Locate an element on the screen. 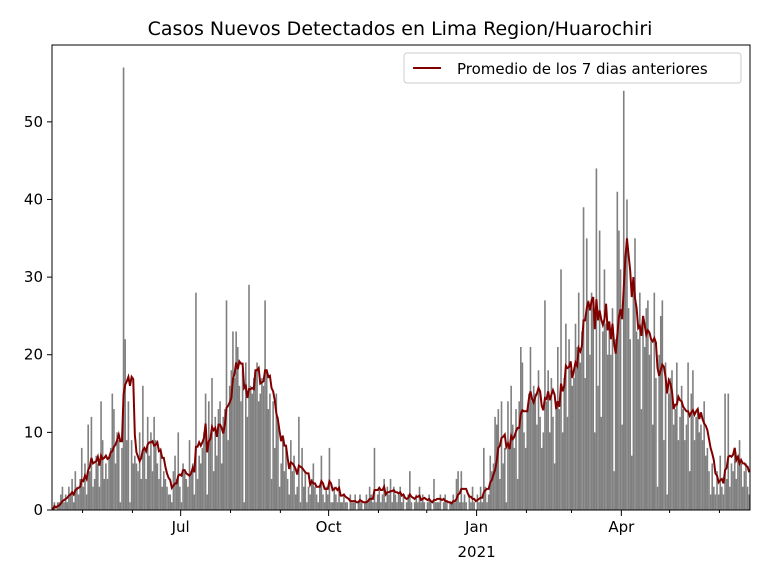 The width and height of the screenshot is (768, 576). y-tick-label: 20 is located at coordinates (33, 355).